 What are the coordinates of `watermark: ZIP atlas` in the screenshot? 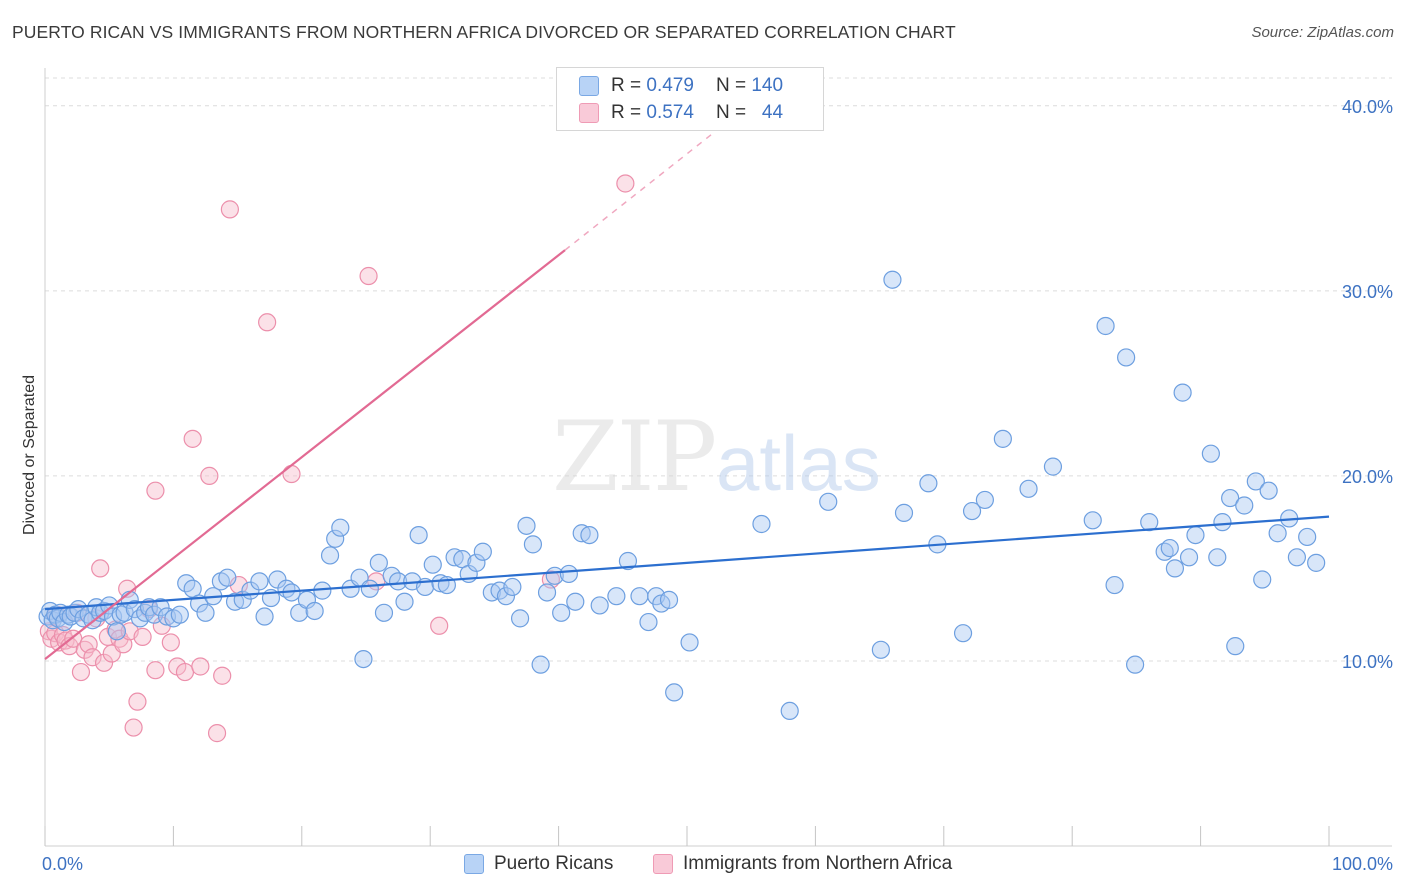 It's located at (716, 457).